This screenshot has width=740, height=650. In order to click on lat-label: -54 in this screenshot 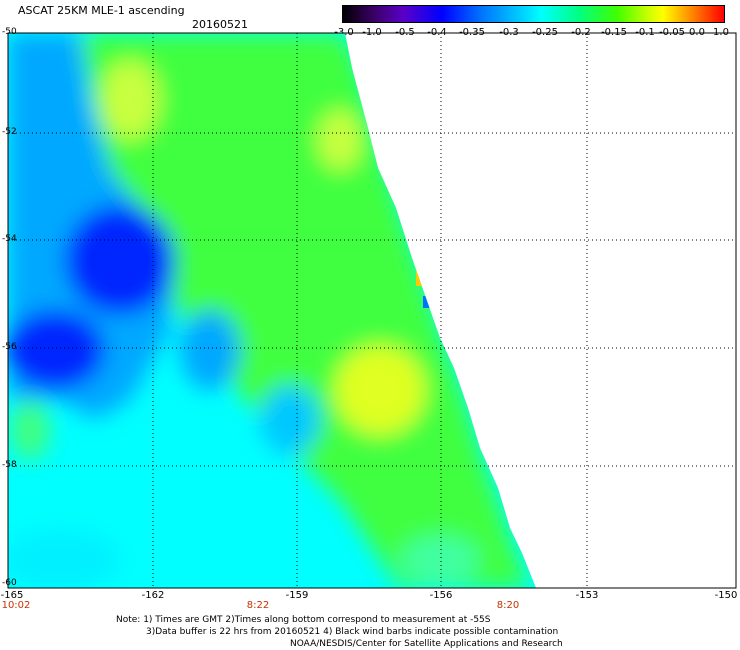, I will do `click(9, 239)`.